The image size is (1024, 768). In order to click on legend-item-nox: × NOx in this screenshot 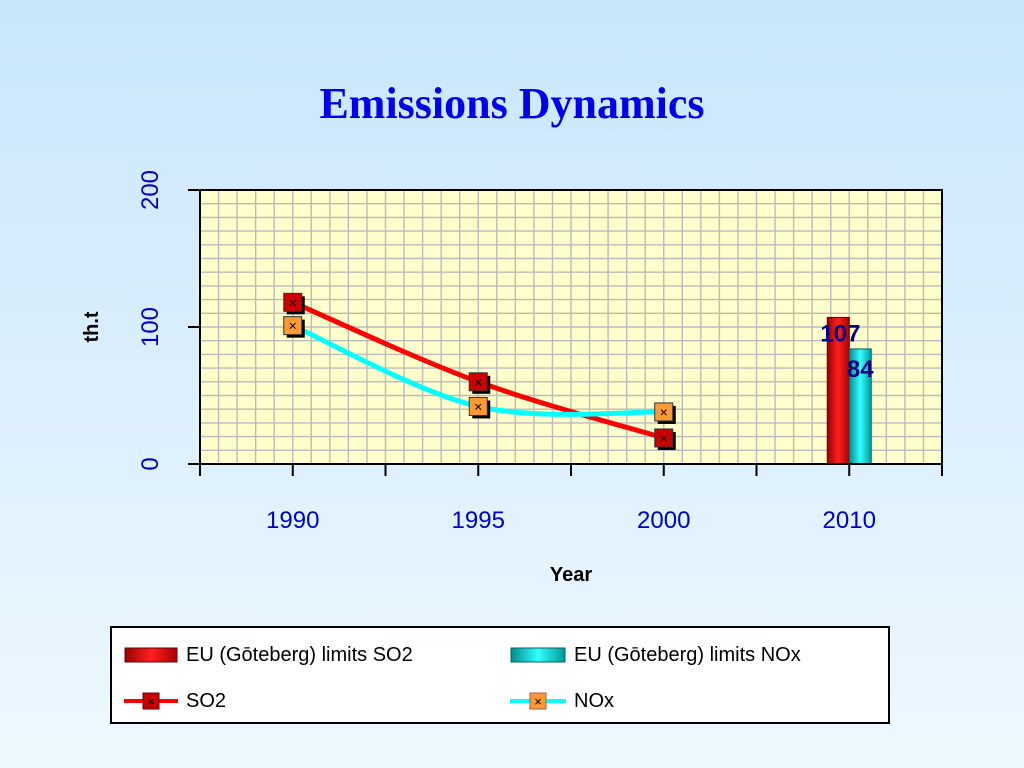, I will do `click(562, 701)`.